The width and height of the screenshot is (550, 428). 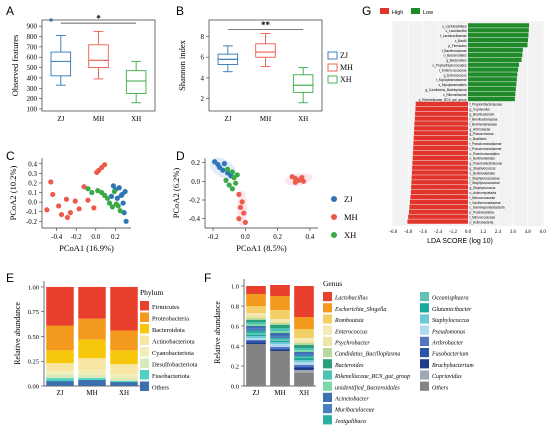 I want to click on x-axis-label: PCoA1 (8.5%), so click(x=261, y=248).